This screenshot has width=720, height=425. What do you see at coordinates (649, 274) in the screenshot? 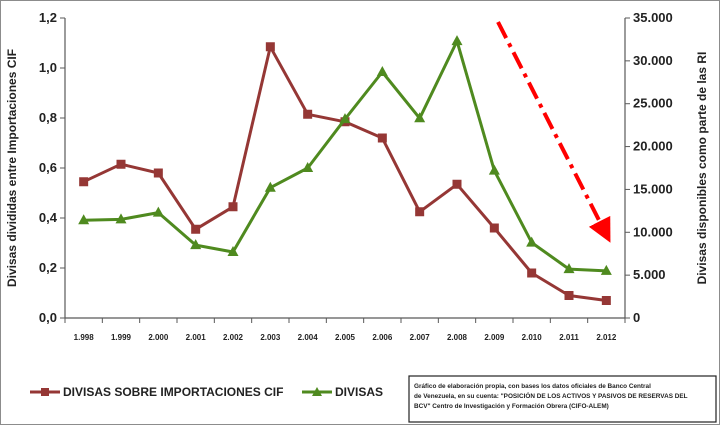
I see `right-tick-label: 5.000` at bounding box center [649, 274].